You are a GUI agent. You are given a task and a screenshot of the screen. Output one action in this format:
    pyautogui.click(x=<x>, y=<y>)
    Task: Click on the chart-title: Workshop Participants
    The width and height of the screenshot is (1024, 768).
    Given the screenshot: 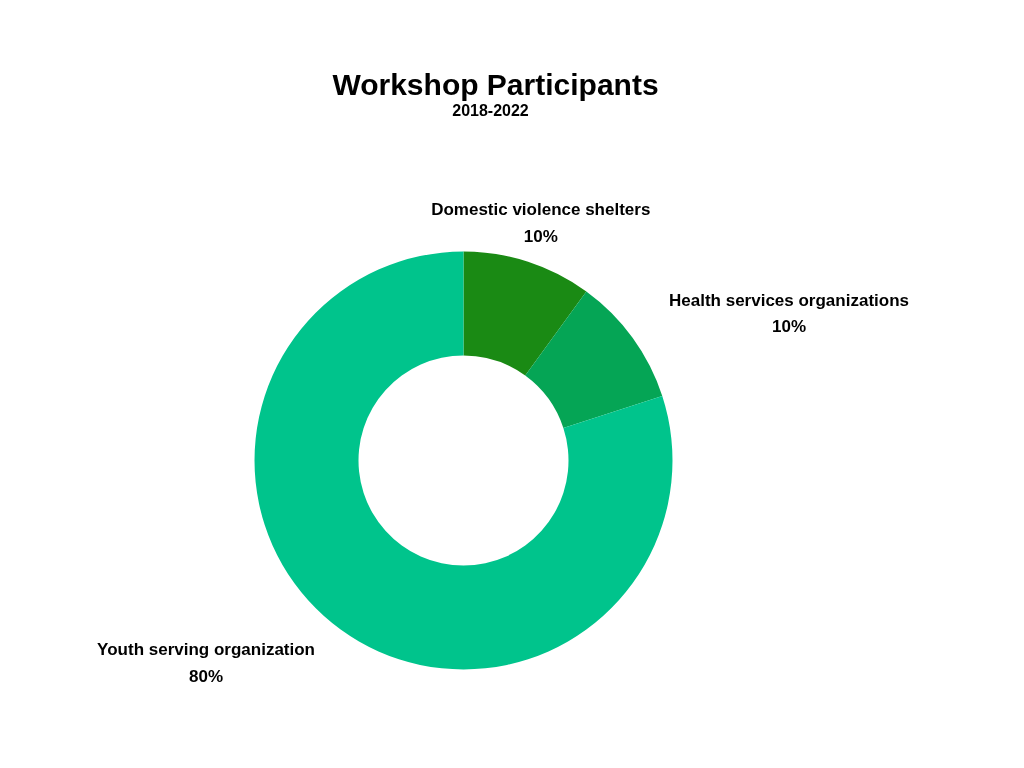 What is the action you would take?
    pyautogui.click(x=495, y=84)
    